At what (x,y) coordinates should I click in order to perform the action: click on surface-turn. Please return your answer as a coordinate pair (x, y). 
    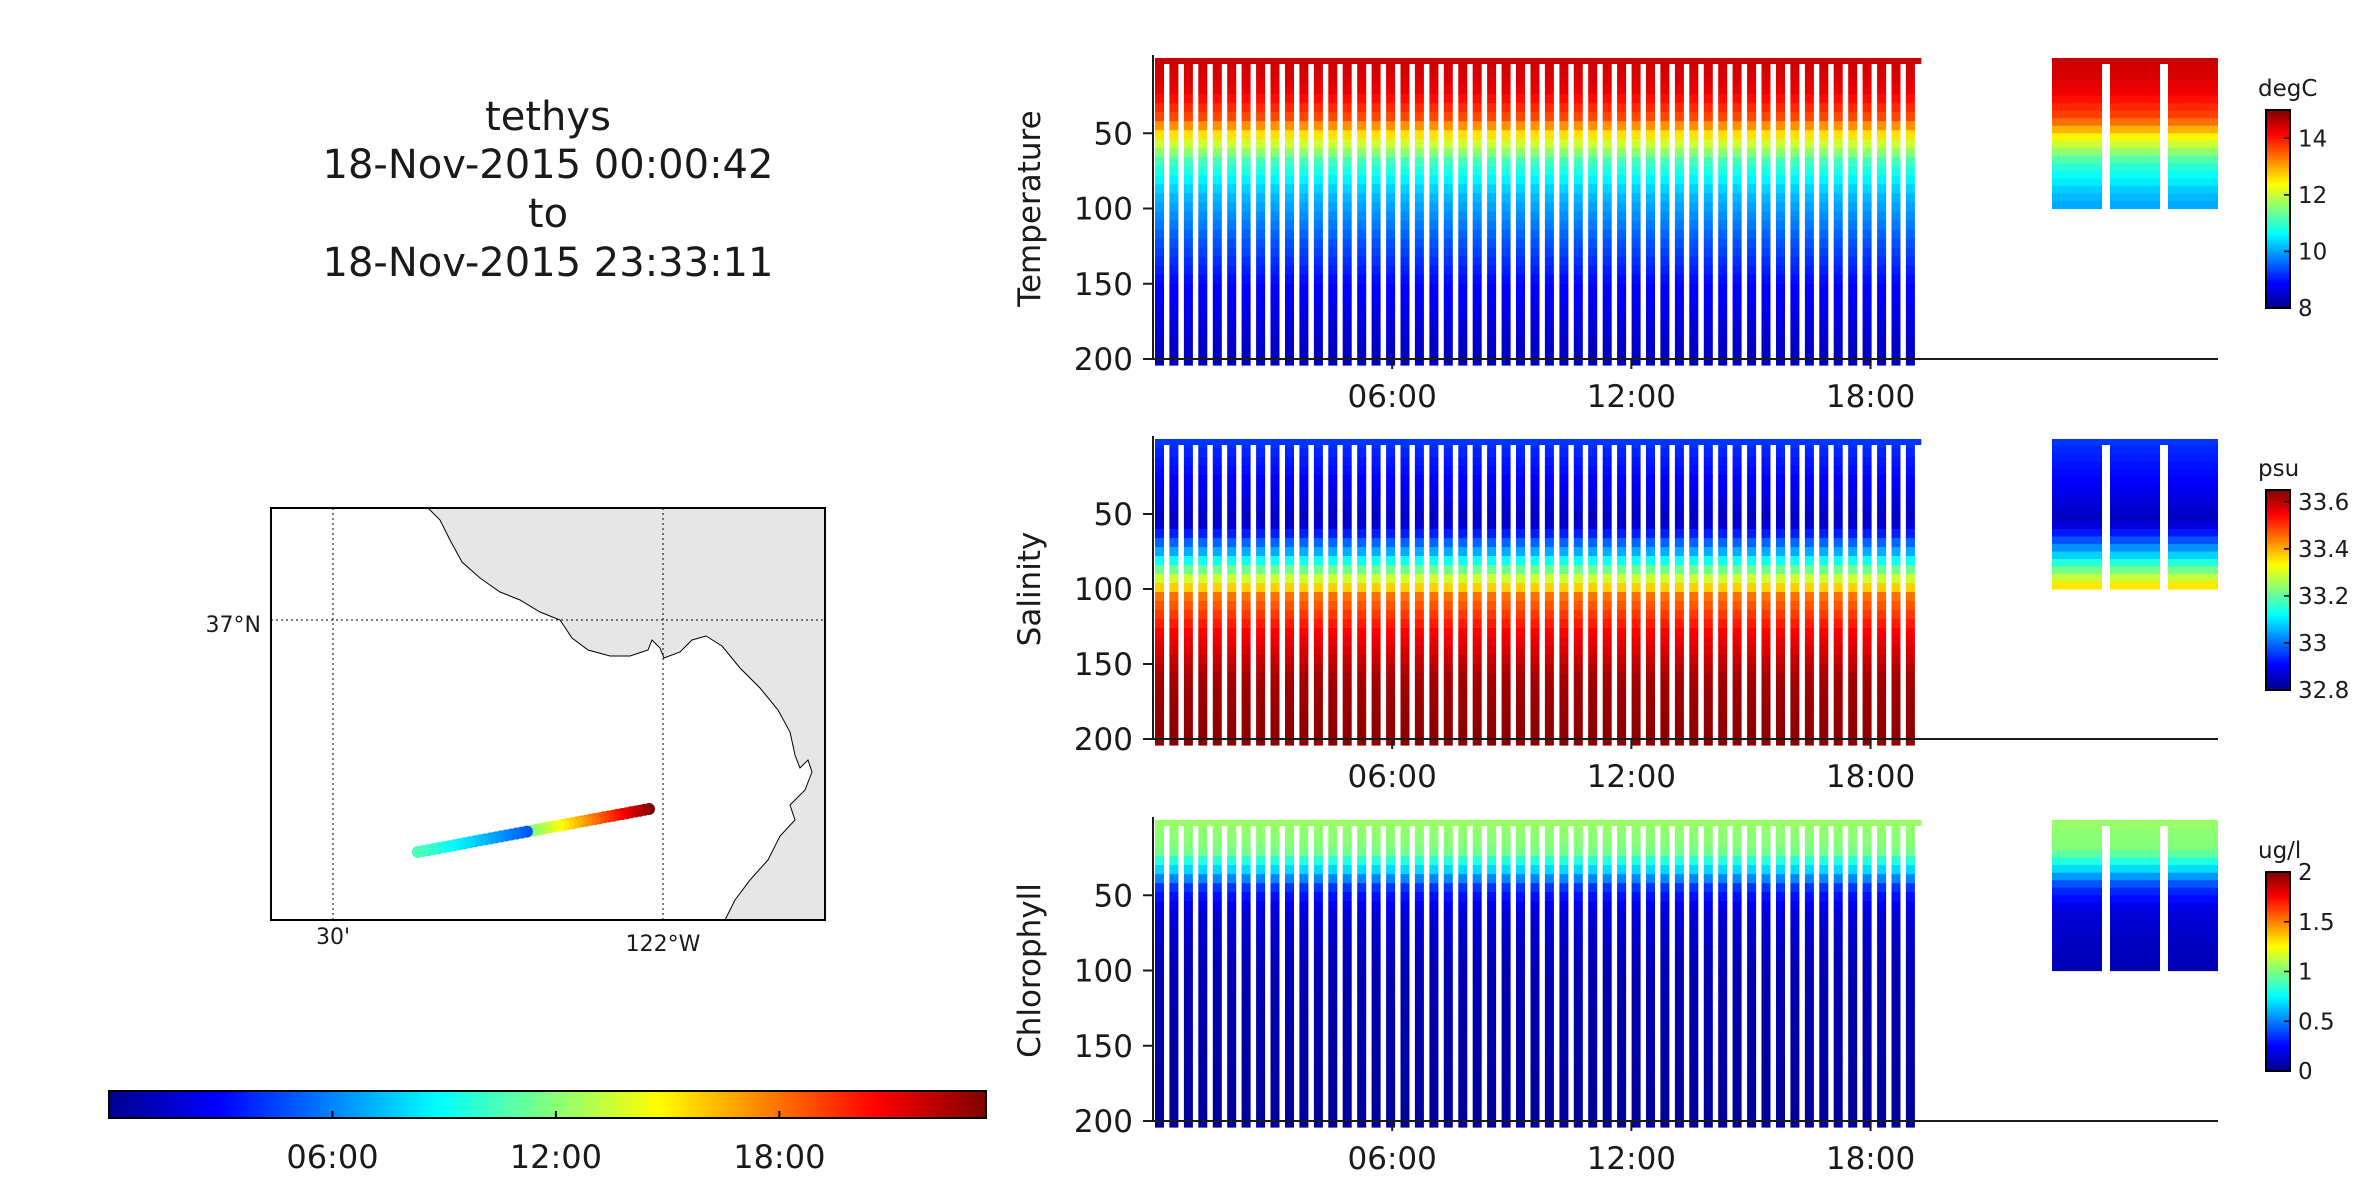
    Looking at the image, I should click on (1566, 442).